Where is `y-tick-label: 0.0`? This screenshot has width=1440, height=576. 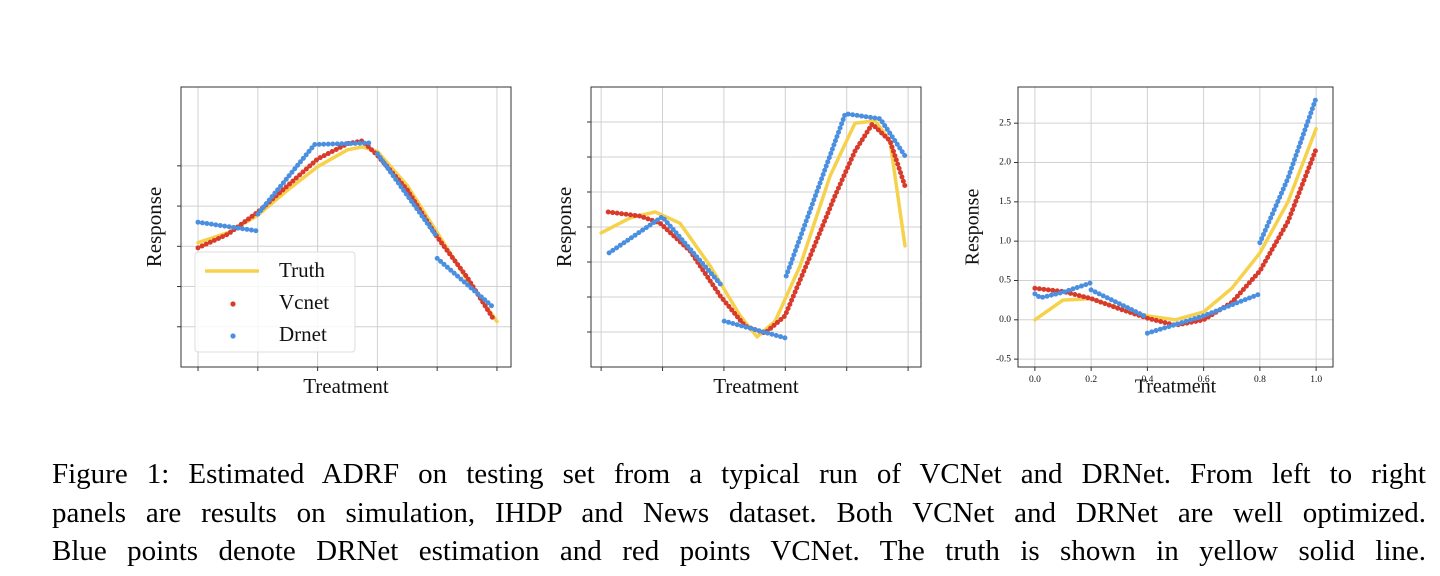 y-tick-label: 0.0 is located at coordinates (1005, 320).